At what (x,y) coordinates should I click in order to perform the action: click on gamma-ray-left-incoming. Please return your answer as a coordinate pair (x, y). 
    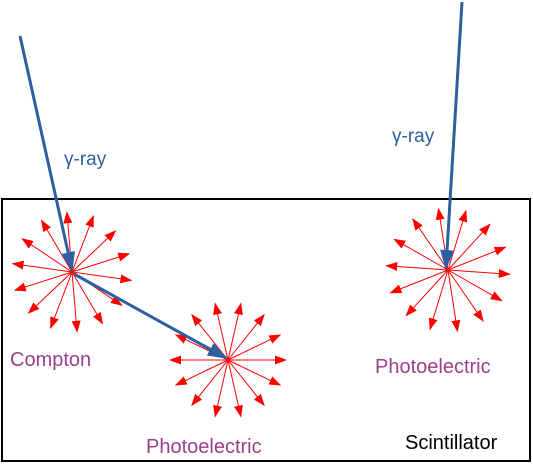
    Looking at the image, I should click on (46, 153).